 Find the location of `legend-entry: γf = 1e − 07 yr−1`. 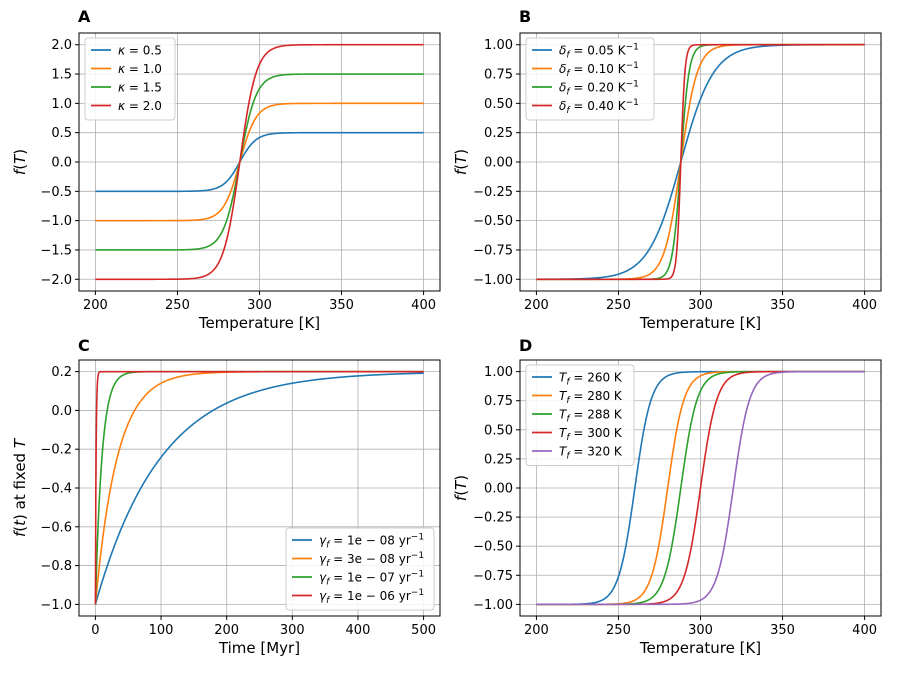

legend-entry: γf = 1e − 07 yr−1 is located at coordinates (371, 579).